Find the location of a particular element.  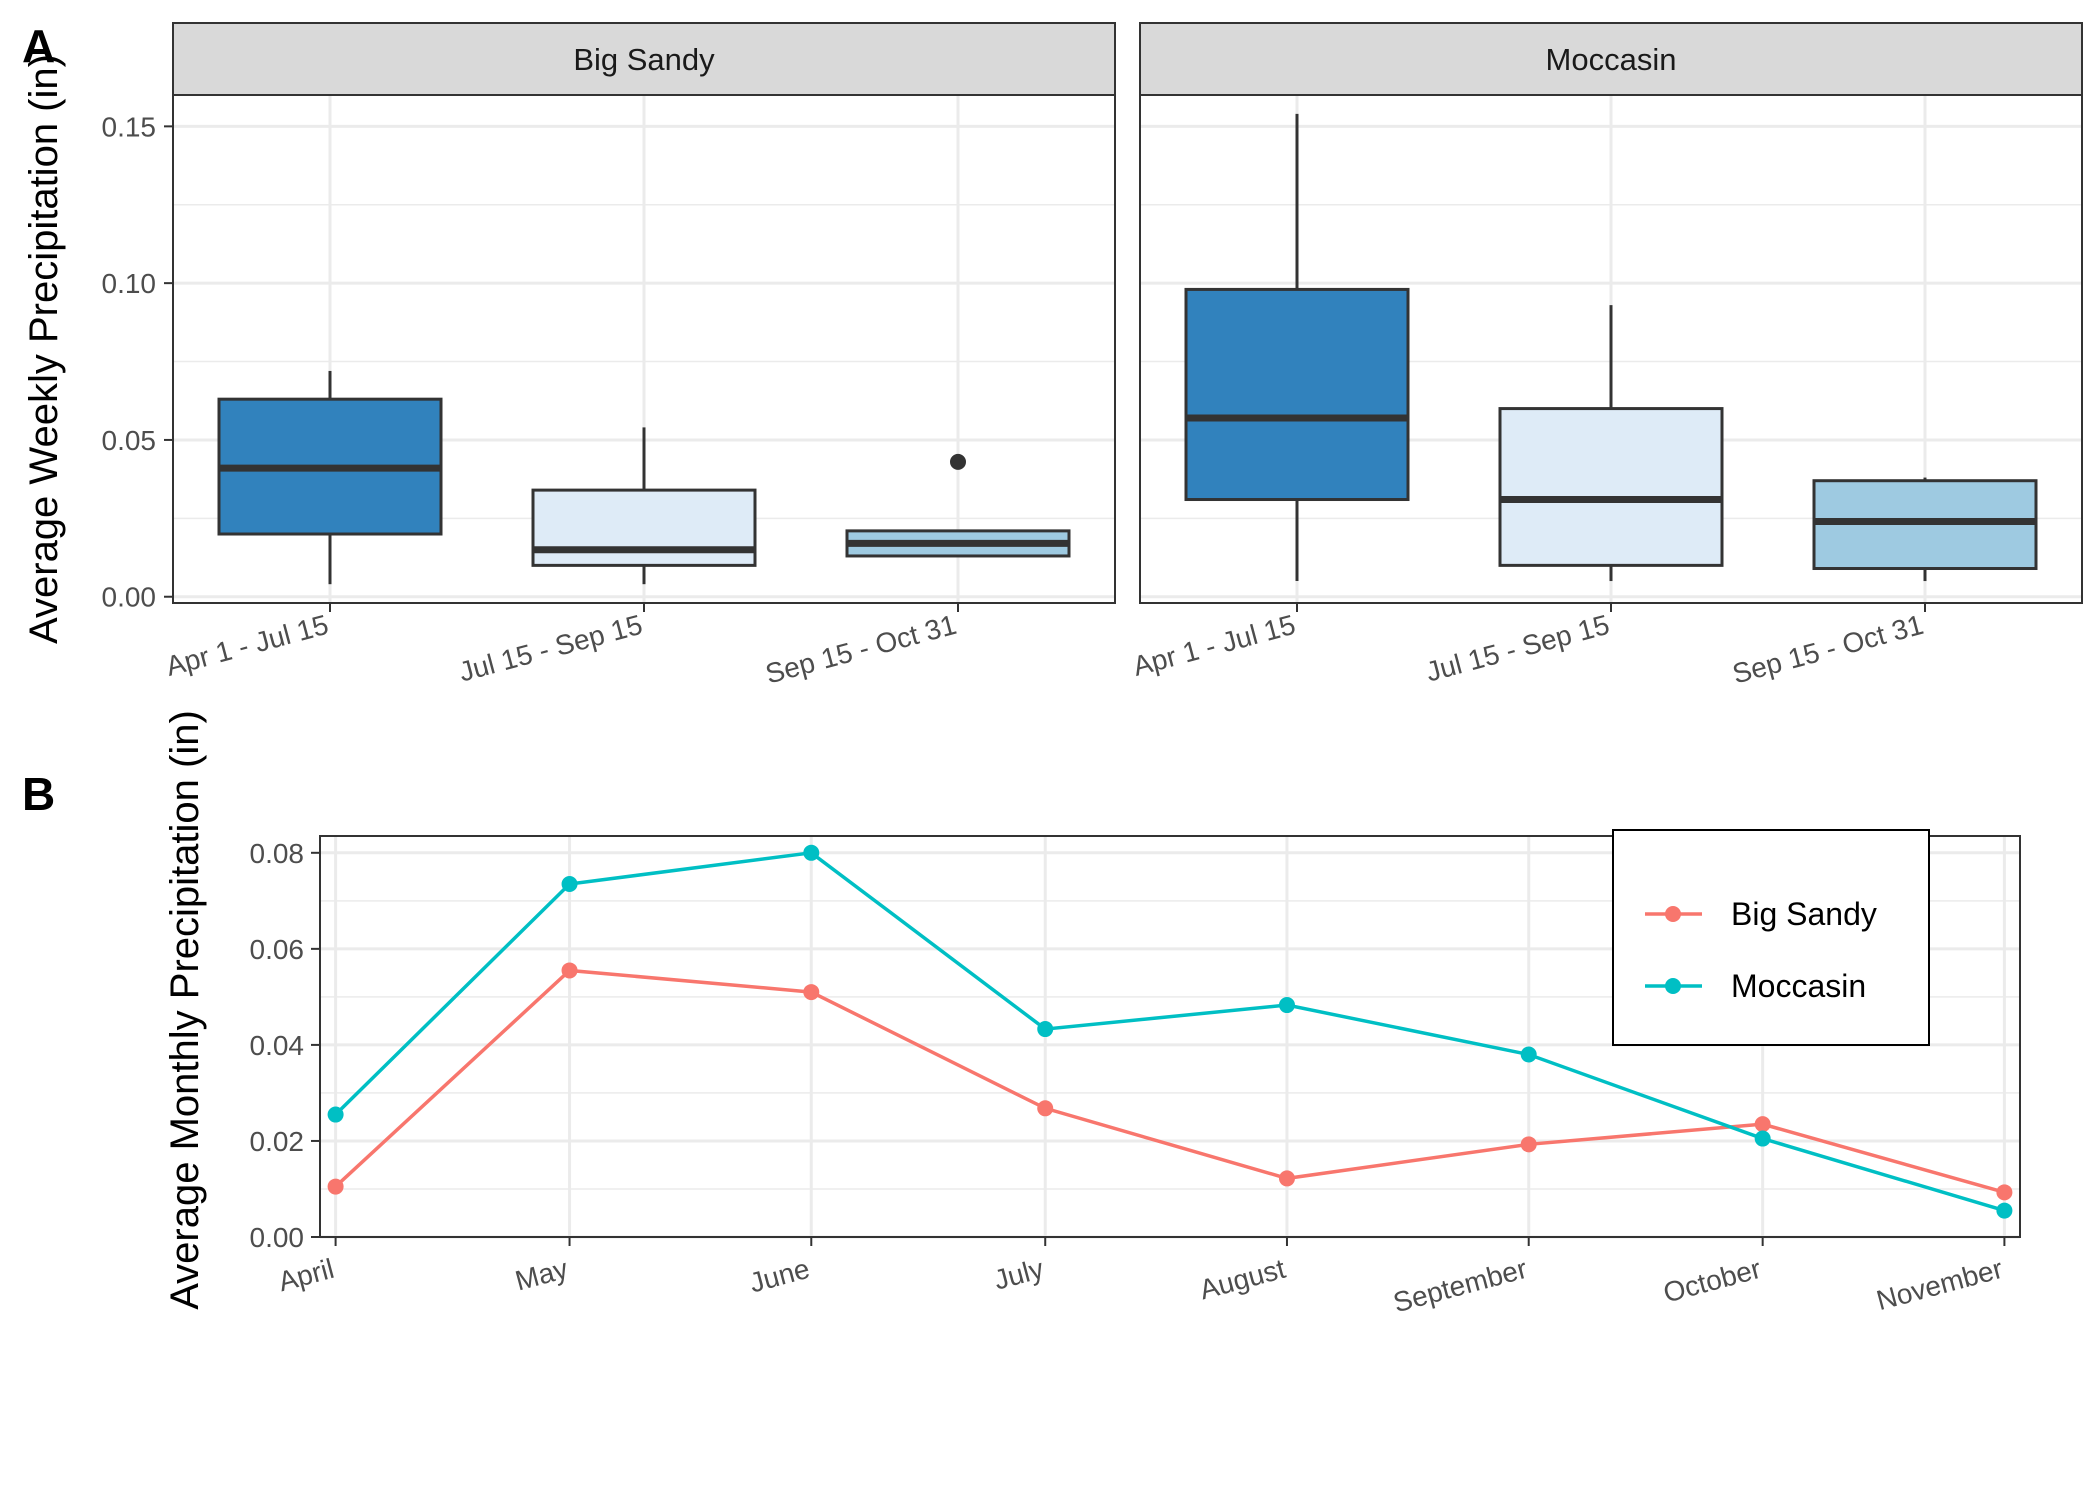

x-tick-label: September is located at coordinates (1460, 1285).